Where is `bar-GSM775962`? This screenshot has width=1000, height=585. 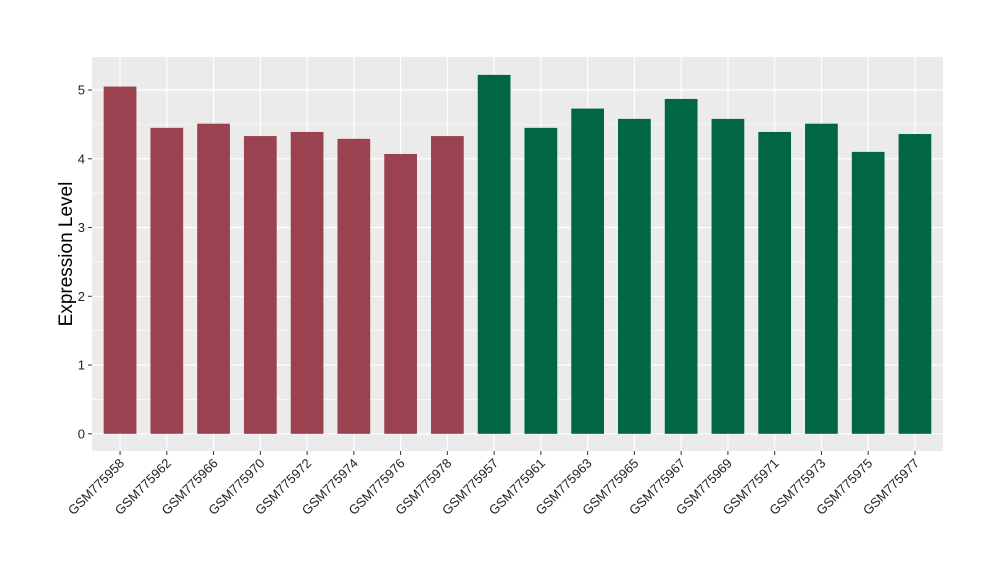 bar-GSM775962 is located at coordinates (167, 280).